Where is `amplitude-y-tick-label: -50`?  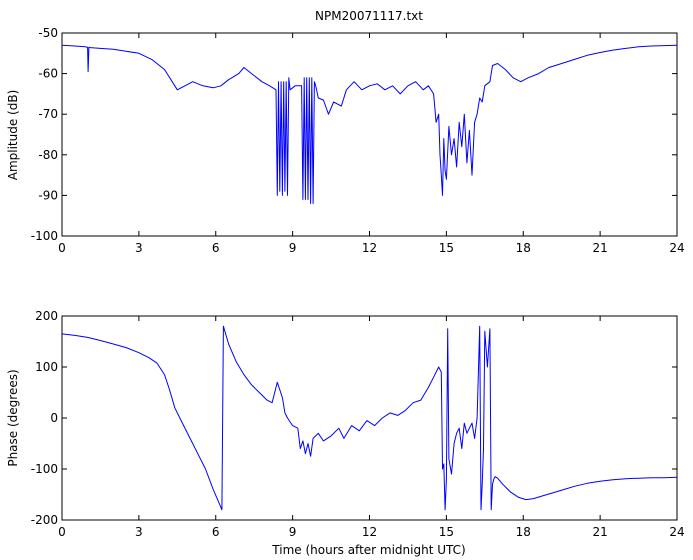 amplitude-y-tick-label: -50 is located at coordinates (48, 33).